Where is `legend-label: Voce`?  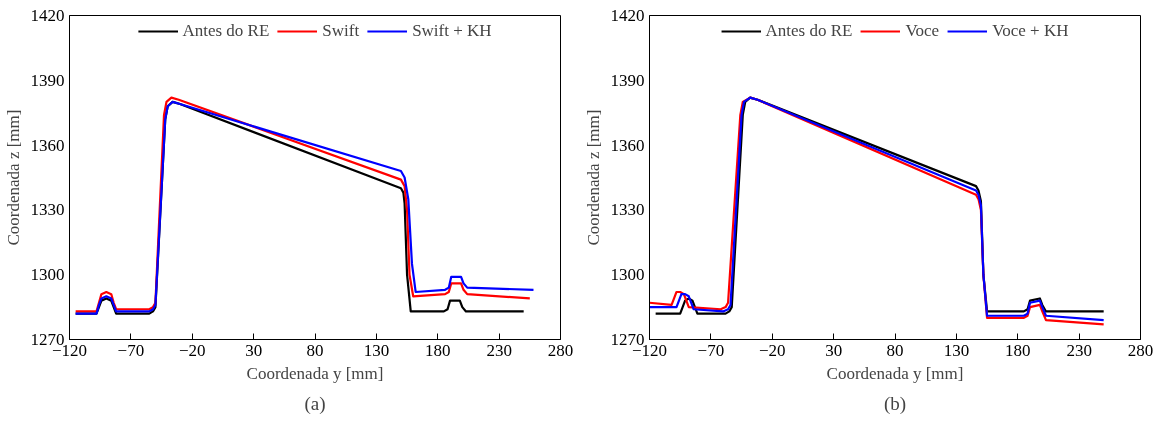
legend-label: Voce is located at coordinates (922, 31).